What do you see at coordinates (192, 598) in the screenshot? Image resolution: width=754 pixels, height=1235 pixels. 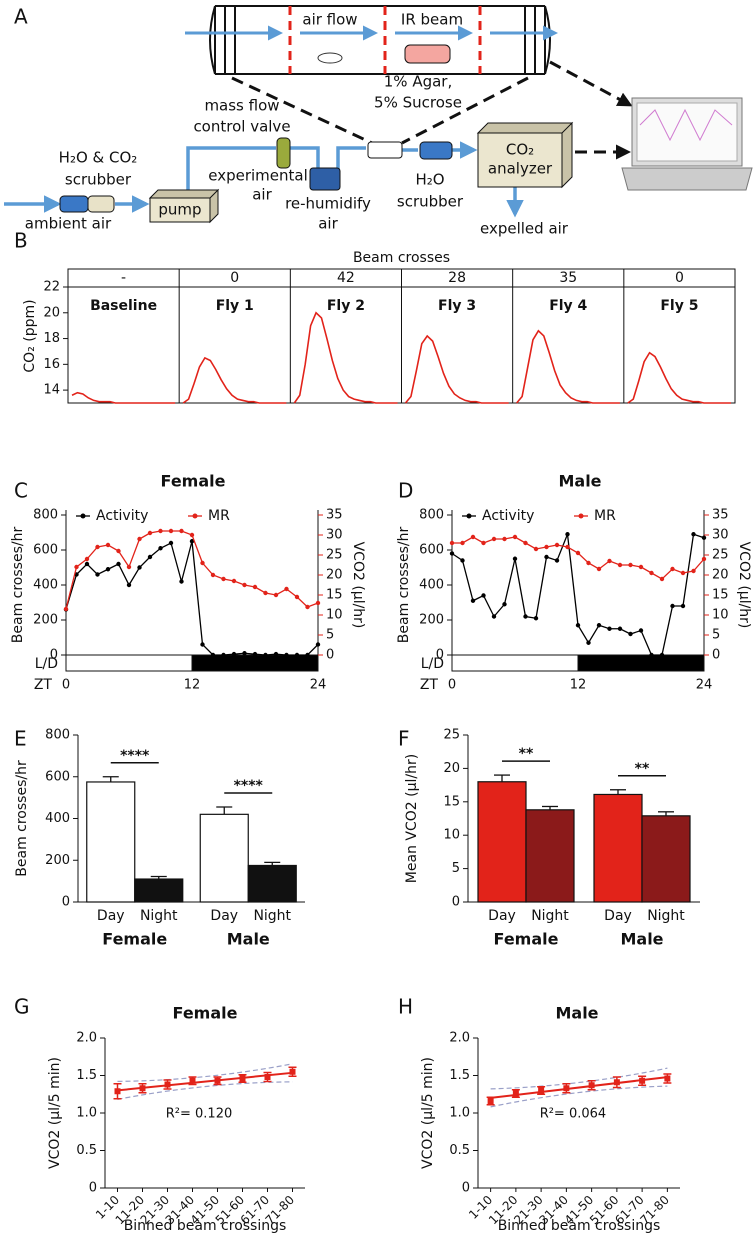 I see `series-line` at bounding box center [192, 598].